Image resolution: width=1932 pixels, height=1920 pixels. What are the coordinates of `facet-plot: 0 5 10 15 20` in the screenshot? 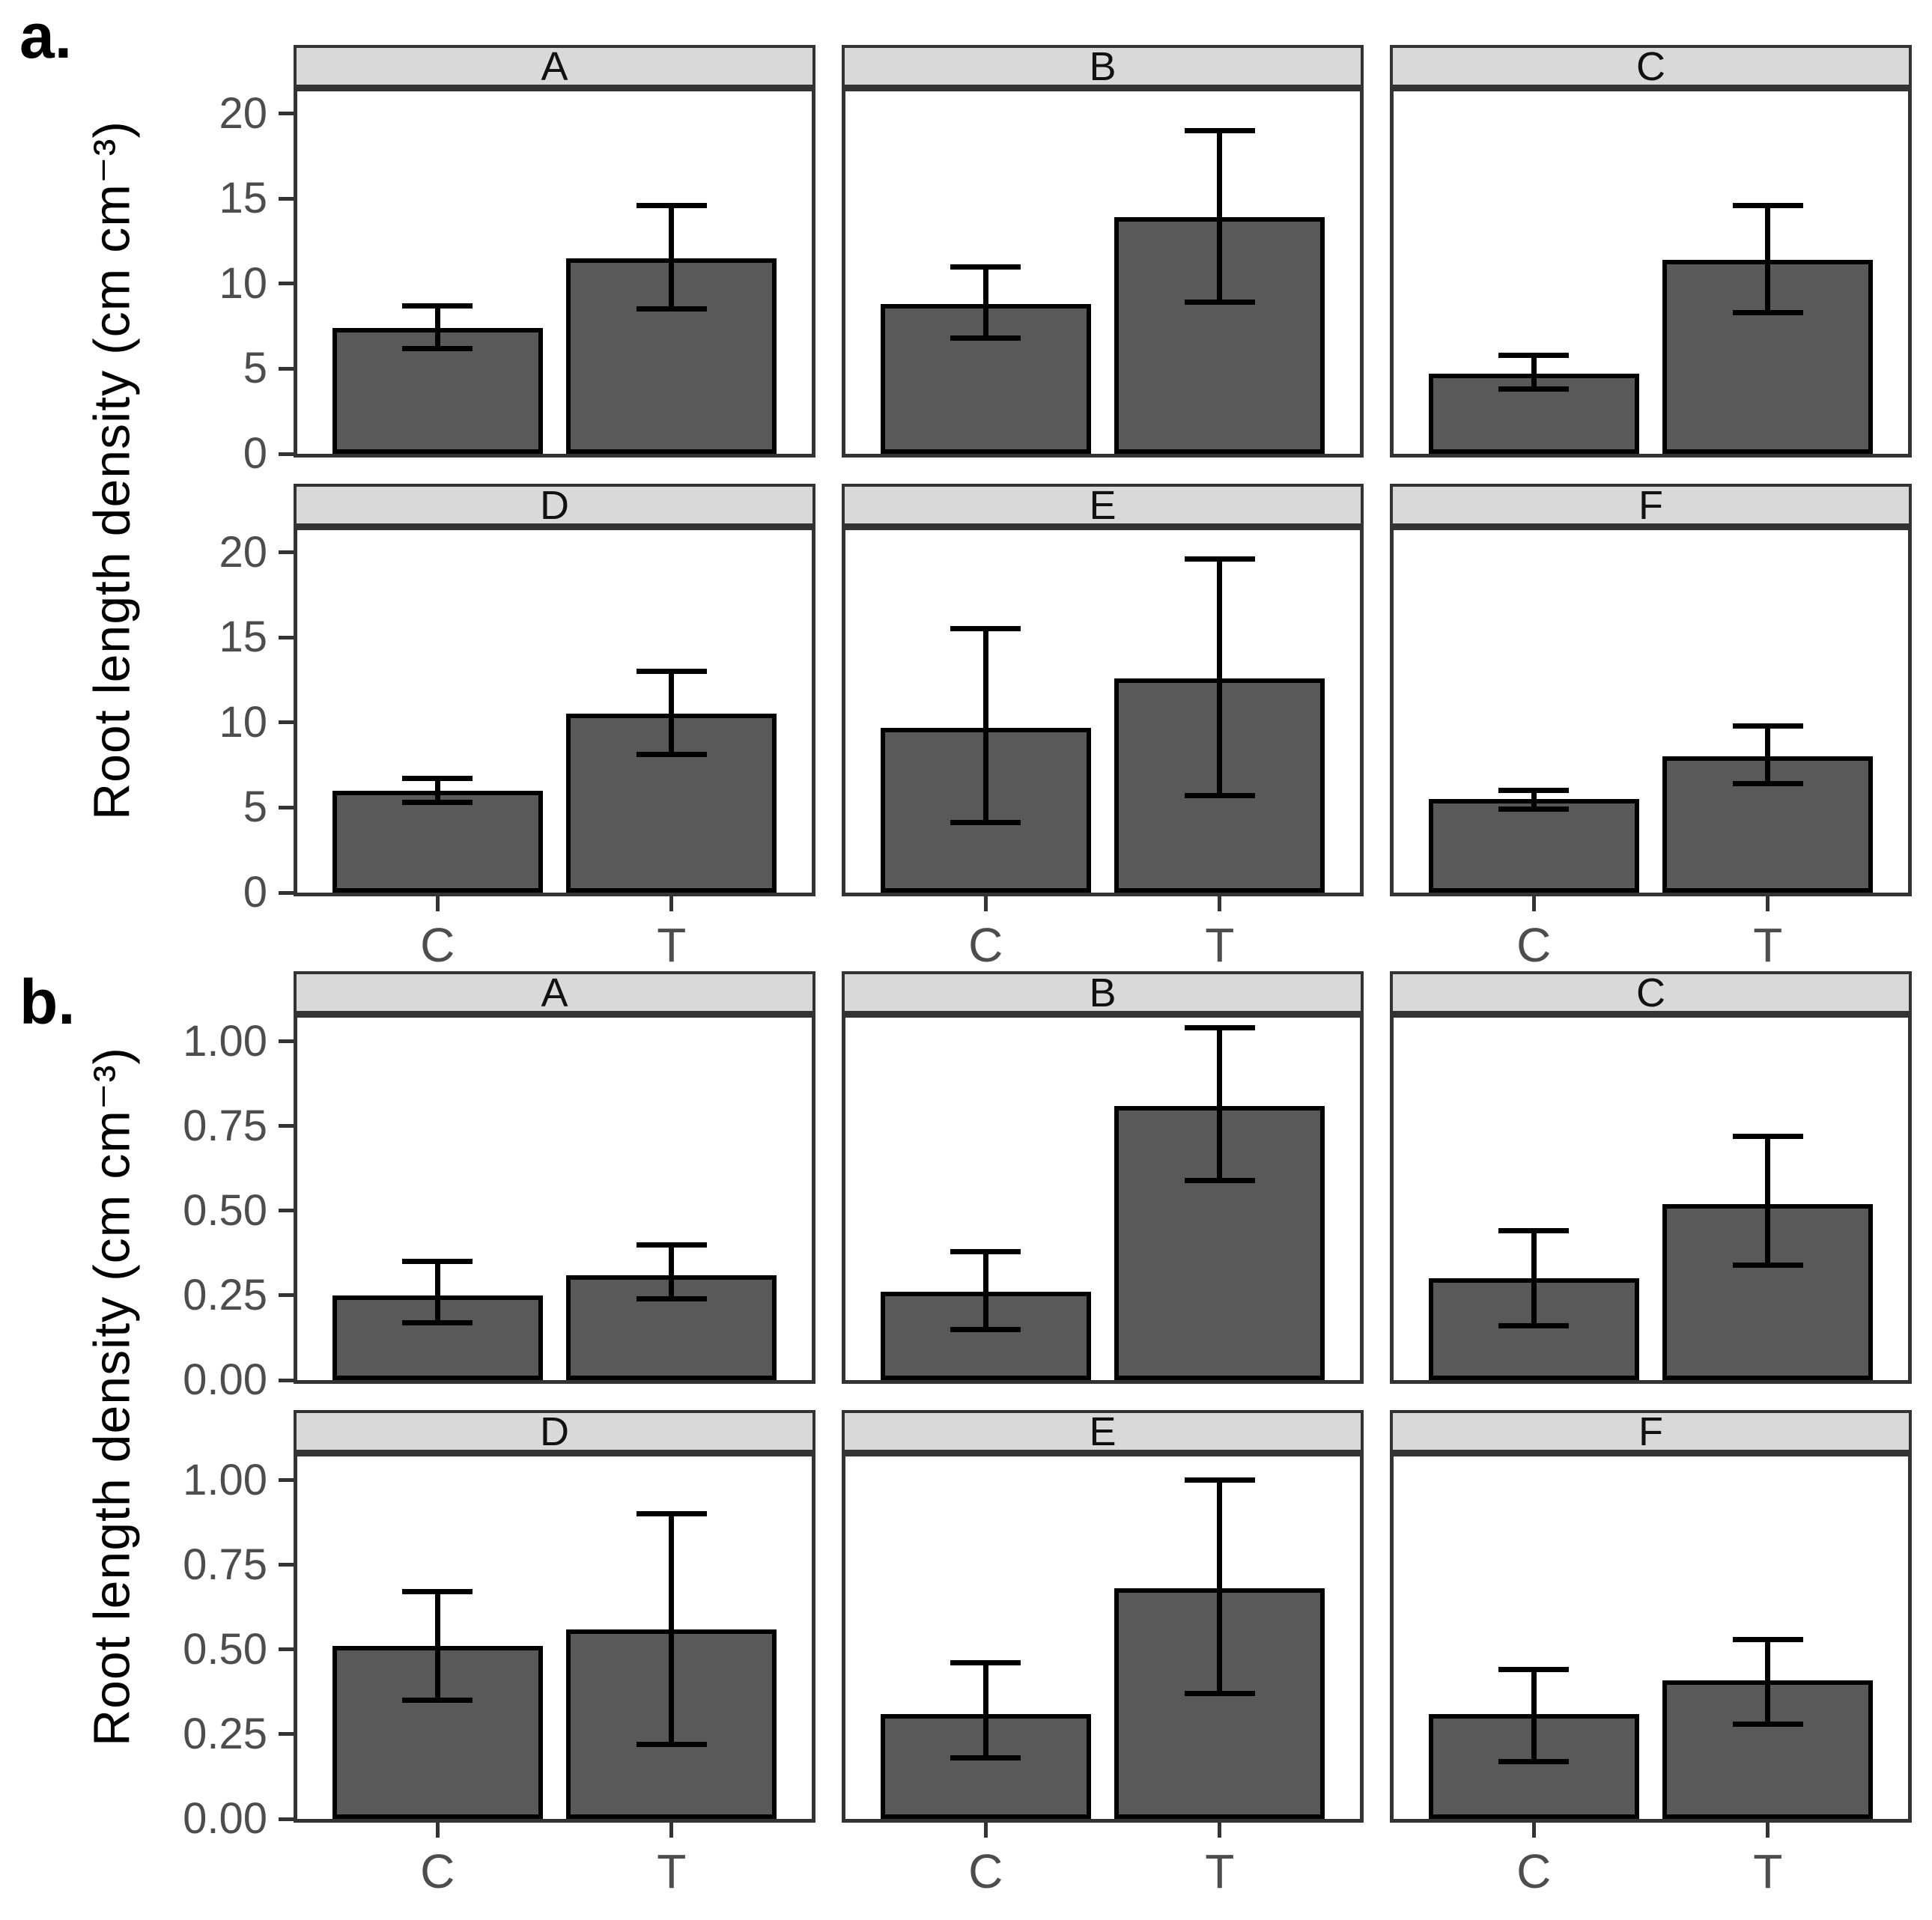 It's located at (517, 282).